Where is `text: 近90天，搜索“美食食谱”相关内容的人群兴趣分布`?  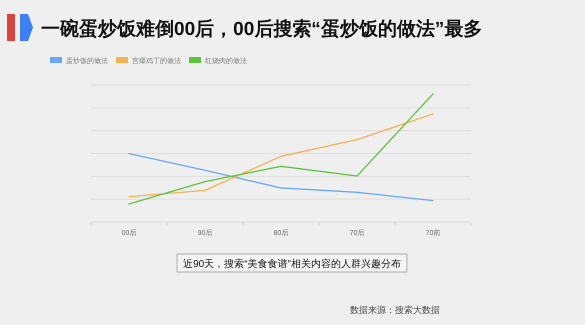
text: 近90天，搜索“美食食谱”相关内容的人群兴趣分布 is located at coordinates (292, 264).